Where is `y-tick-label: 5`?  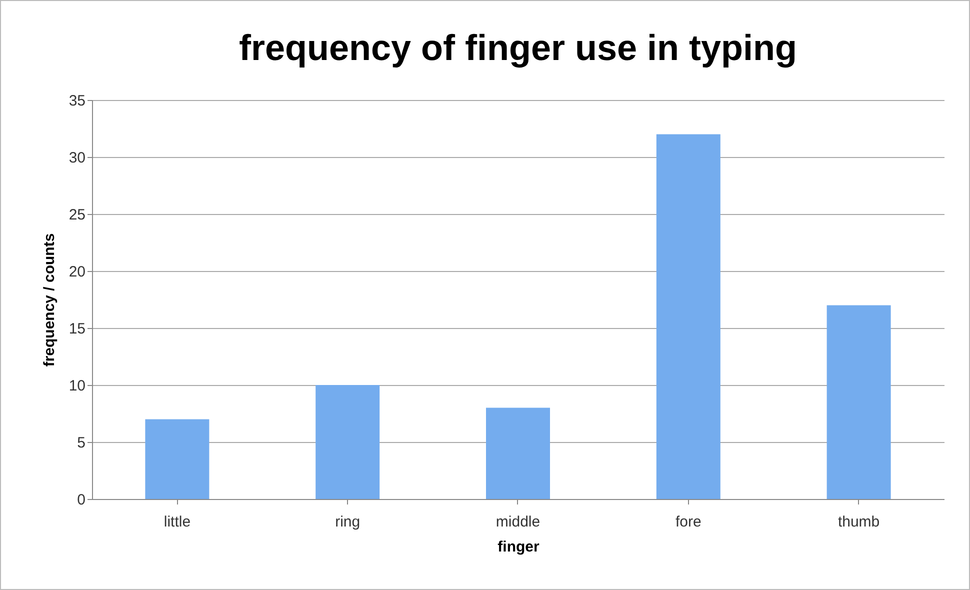
y-tick-label: 5 is located at coordinates (81, 443).